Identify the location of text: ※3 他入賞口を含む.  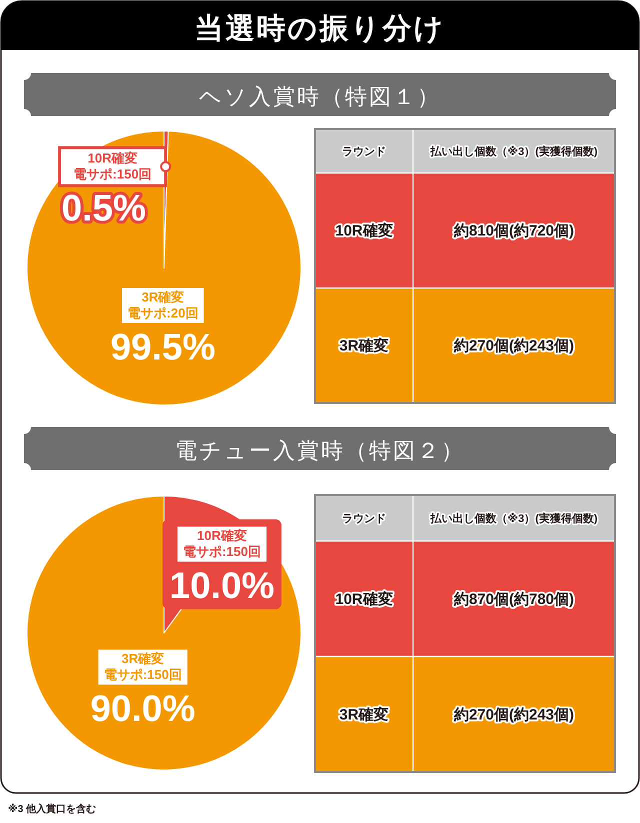
(52, 809).